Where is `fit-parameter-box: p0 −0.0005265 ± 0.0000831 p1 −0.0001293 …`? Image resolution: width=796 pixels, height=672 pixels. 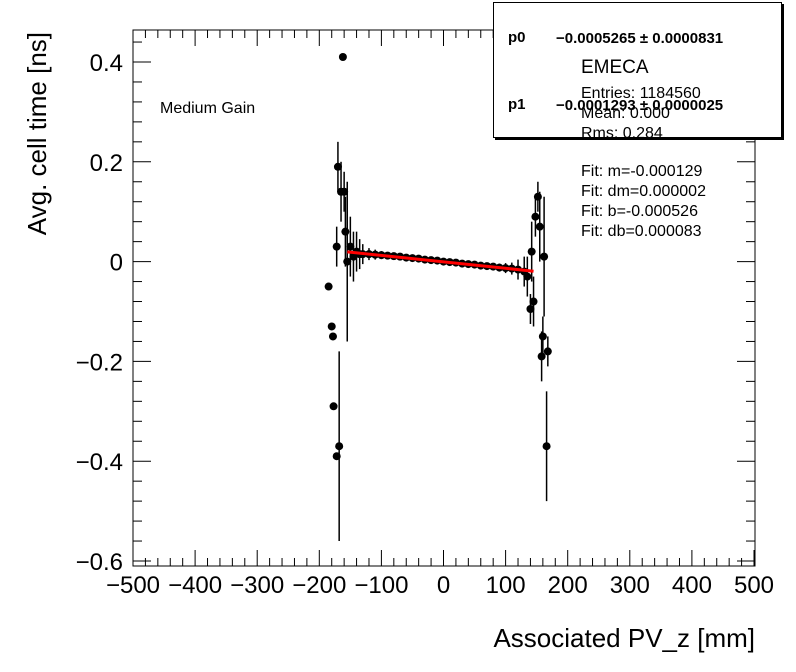 fit-parameter-box: p0 −0.0005265 ± 0.0000831 p1 −0.0001293 … is located at coordinates (637, 70).